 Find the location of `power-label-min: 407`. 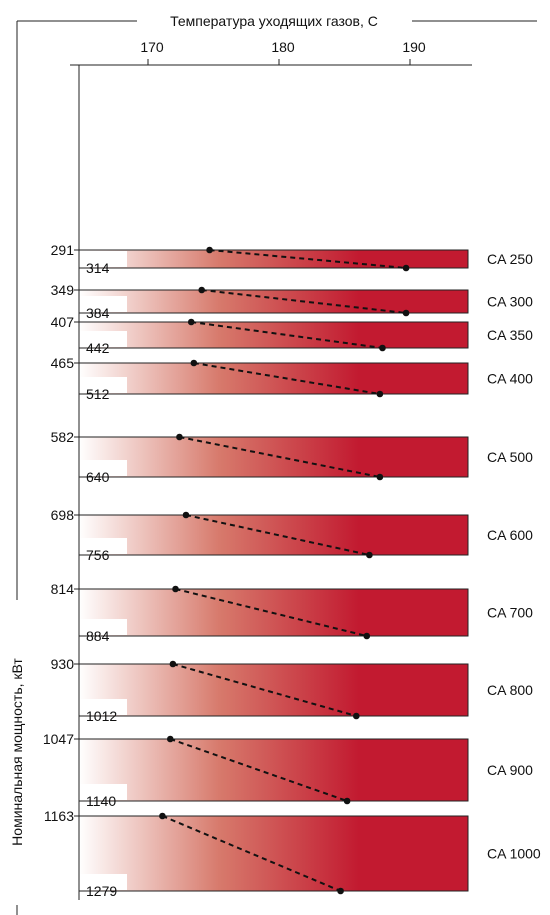

power-label-min: 407 is located at coordinates (63, 322).